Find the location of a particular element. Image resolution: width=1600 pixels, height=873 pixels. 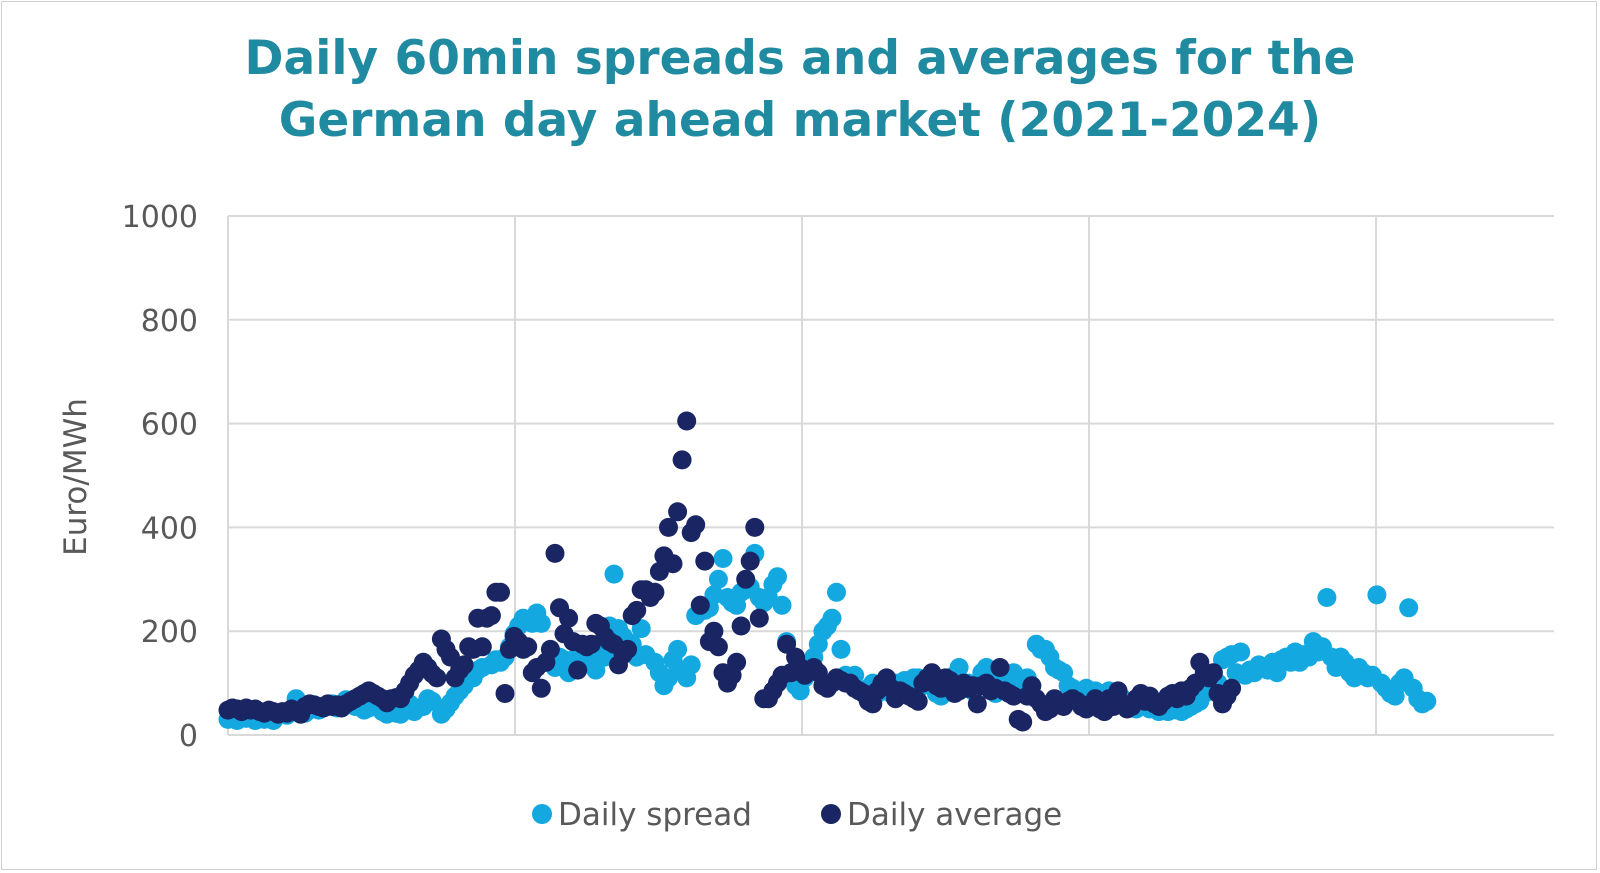

legend-marker-daily-average is located at coordinates (831, 814).